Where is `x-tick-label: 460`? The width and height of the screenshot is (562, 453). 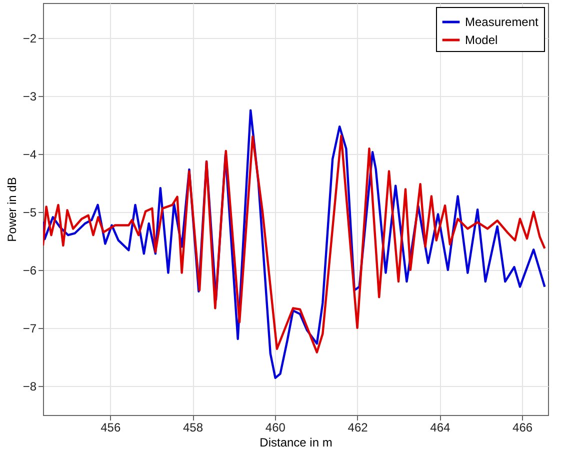 x-tick-label: 460 is located at coordinates (275, 427).